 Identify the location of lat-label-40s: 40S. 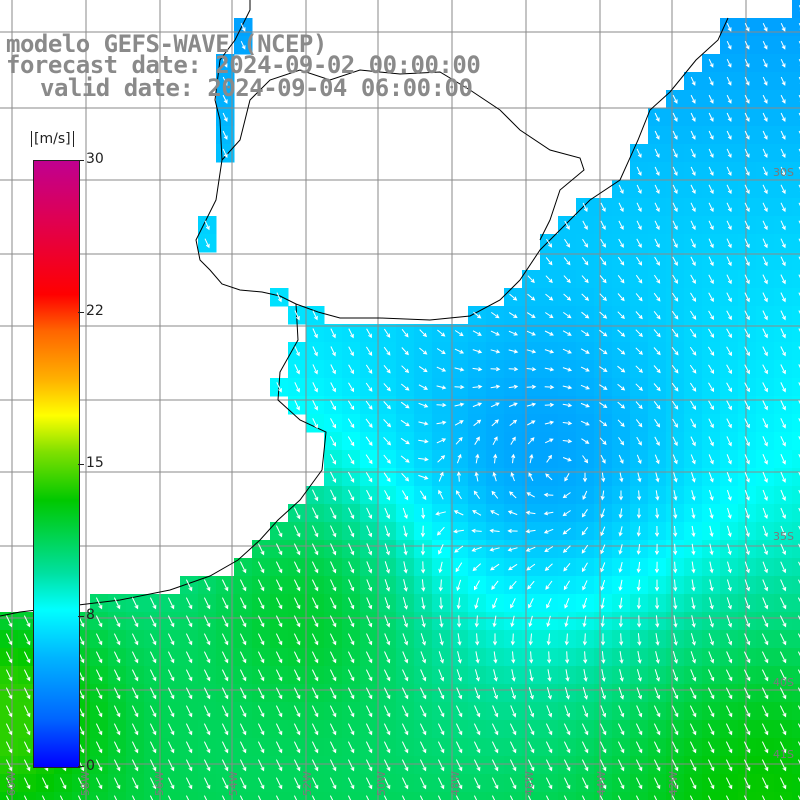
(783, 682).